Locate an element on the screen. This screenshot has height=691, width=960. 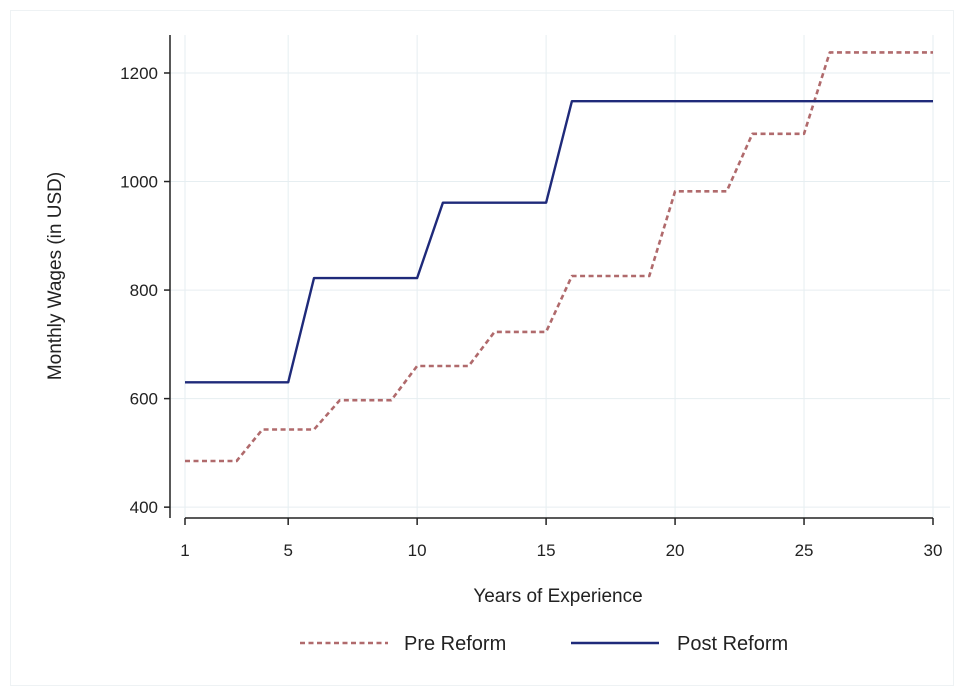
y-tick-label: 600 is located at coordinates (144, 399).